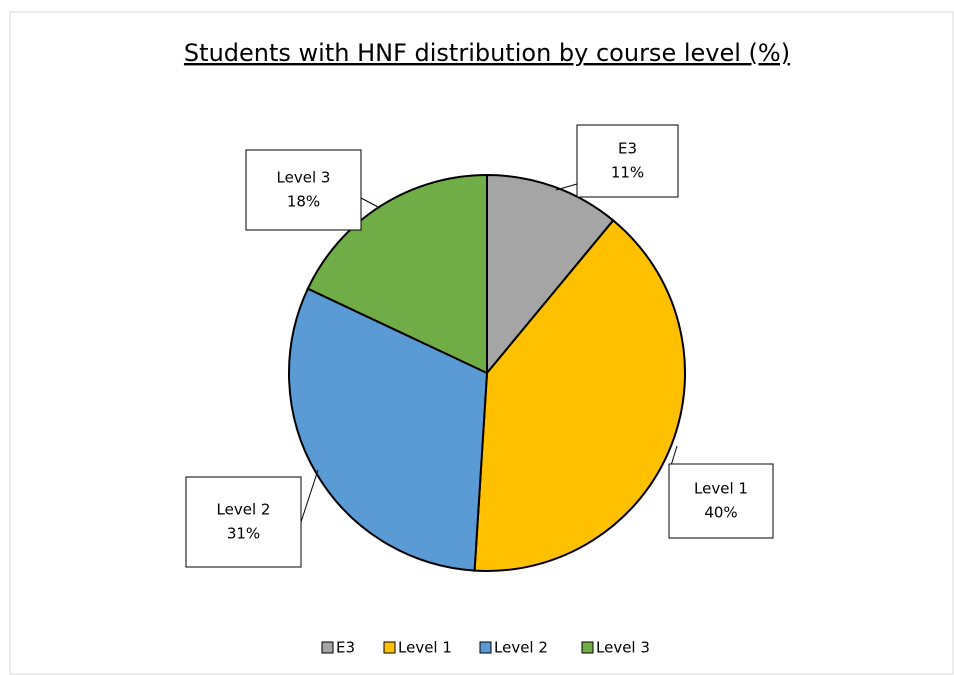 This screenshot has height=675, width=954. I want to click on data-label-value: 18%, so click(303, 202).